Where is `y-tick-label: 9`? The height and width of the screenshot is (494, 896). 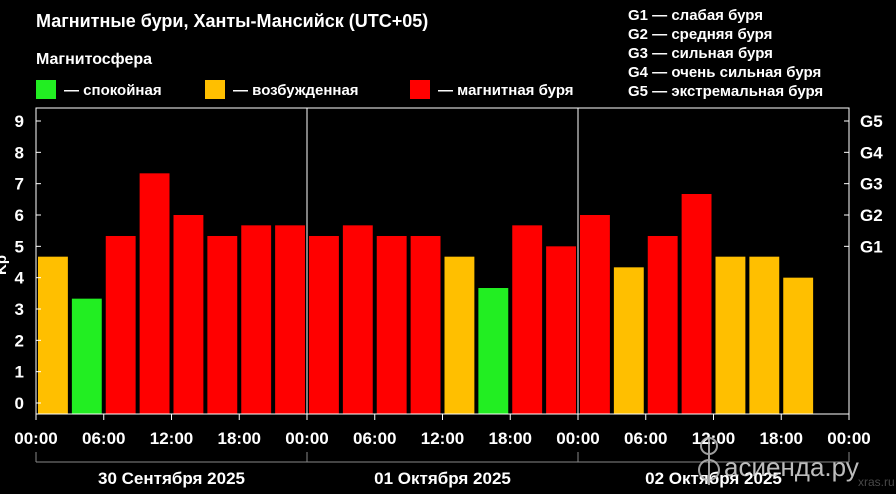 y-tick-label: 9 is located at coordinates (19, 121).